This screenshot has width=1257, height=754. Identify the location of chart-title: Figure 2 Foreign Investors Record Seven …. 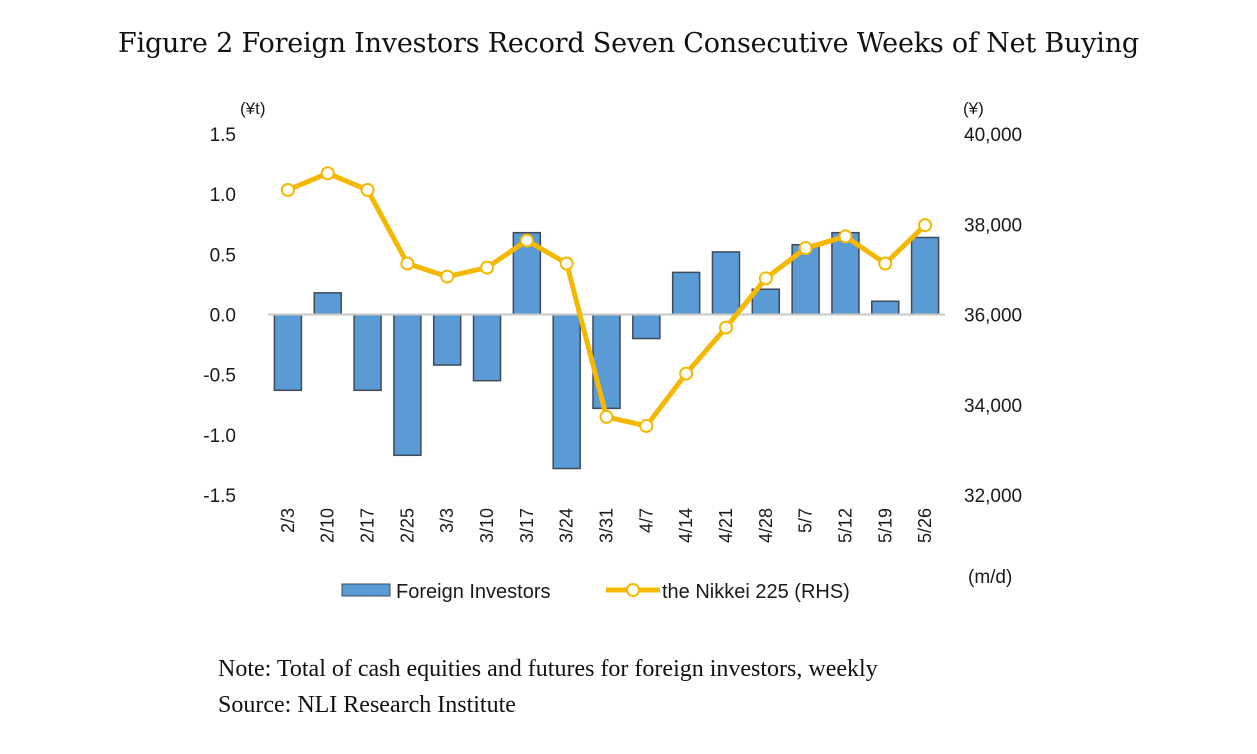
(628, 43).